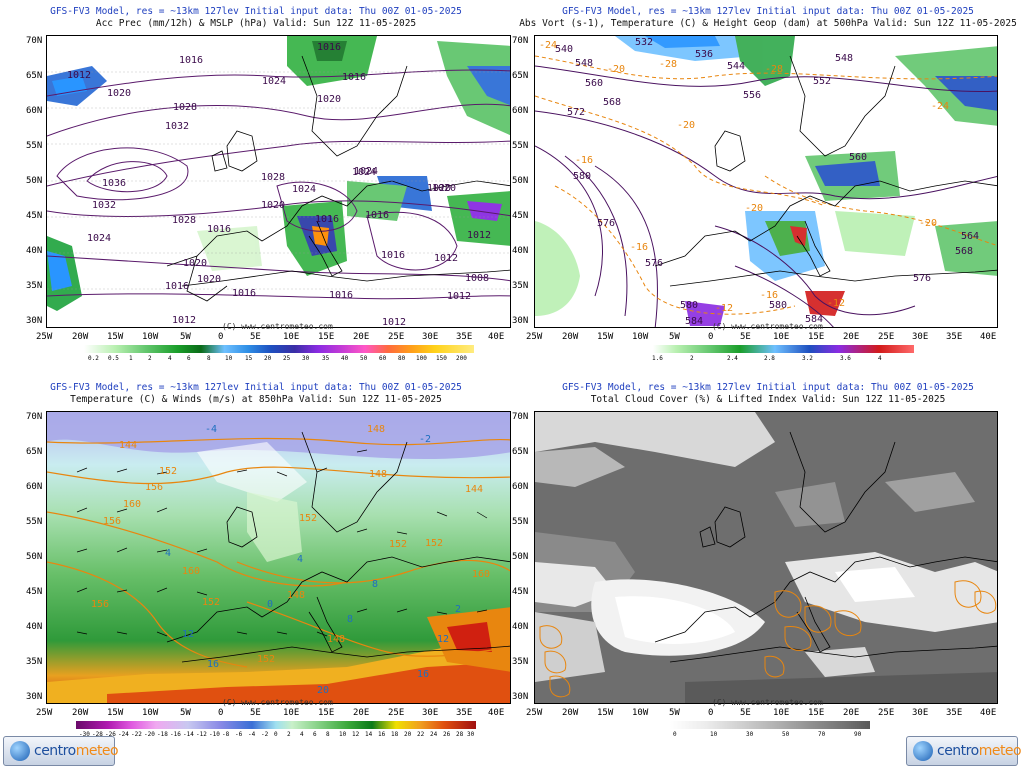 This screenshot has height=768, width=1024. I want to click on temperature-label: -4, so click(211, 429).